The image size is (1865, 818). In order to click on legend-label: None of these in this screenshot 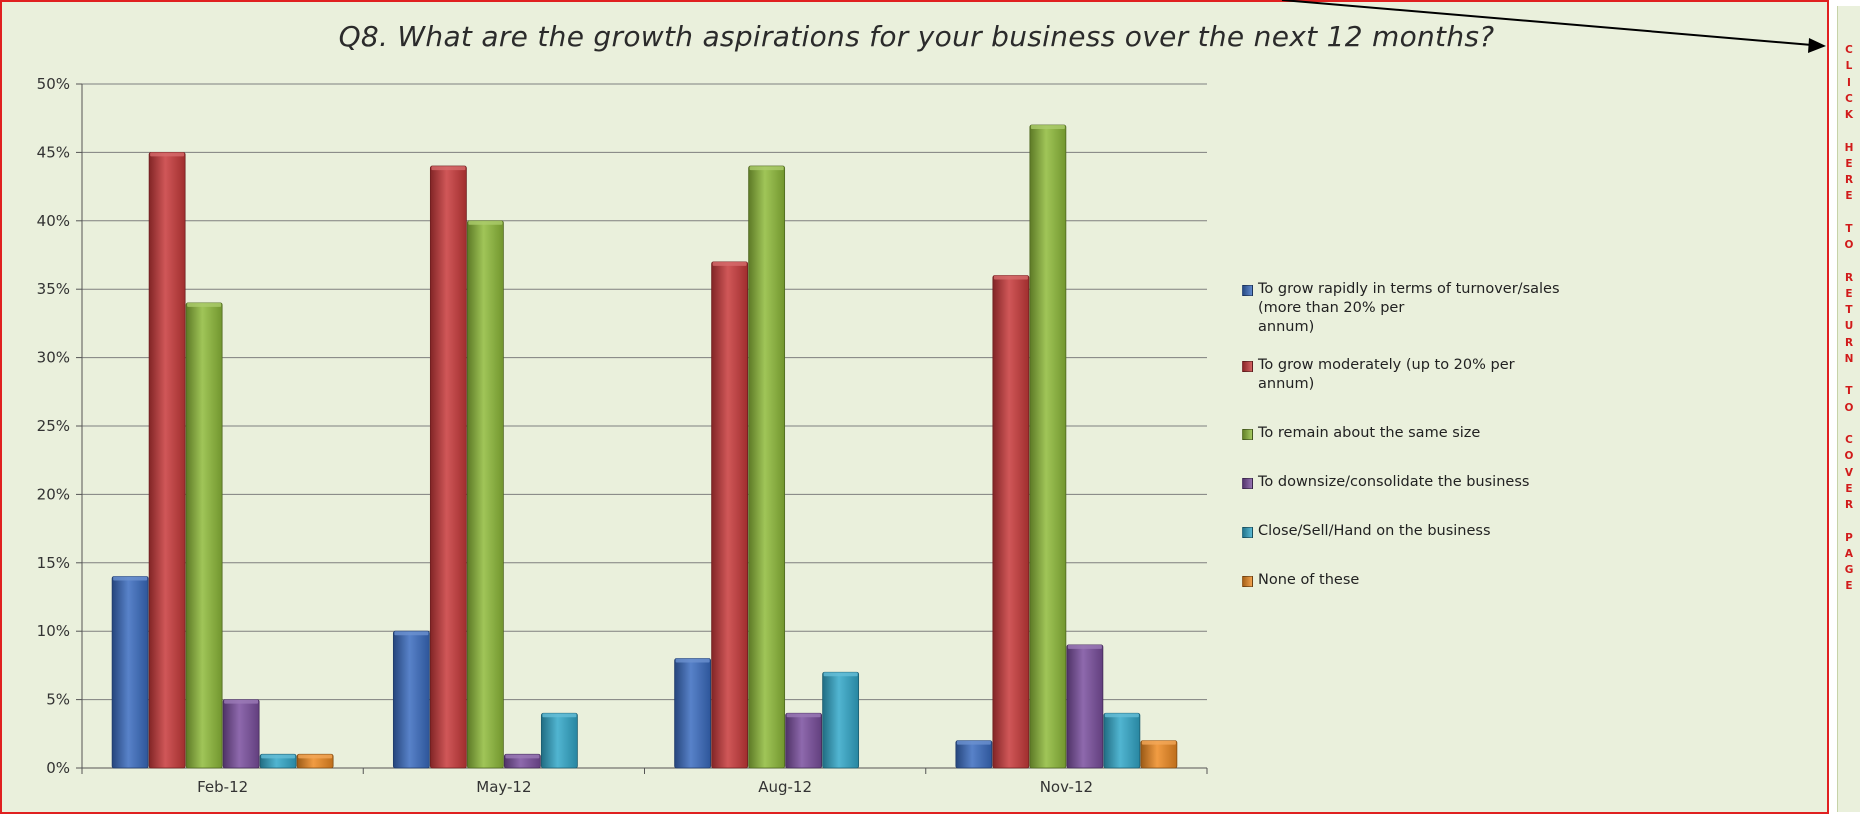, I will do `click(1309, 580)`.